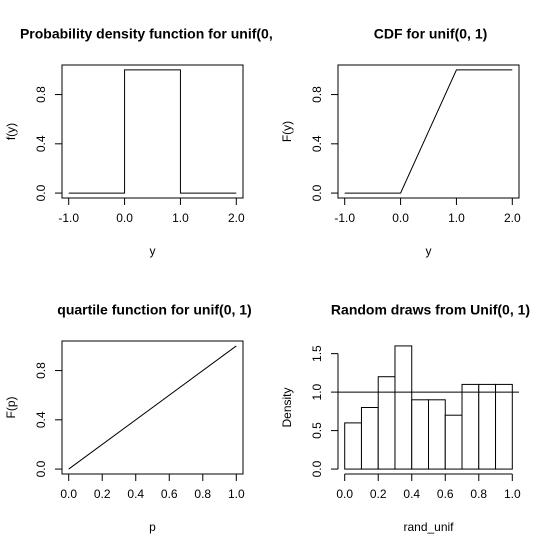 This screenshot has width=553, height=552. Describe the element at coordinates (11, 408) in the screenshot. I see `y-axis-label: F(p)` at that location.